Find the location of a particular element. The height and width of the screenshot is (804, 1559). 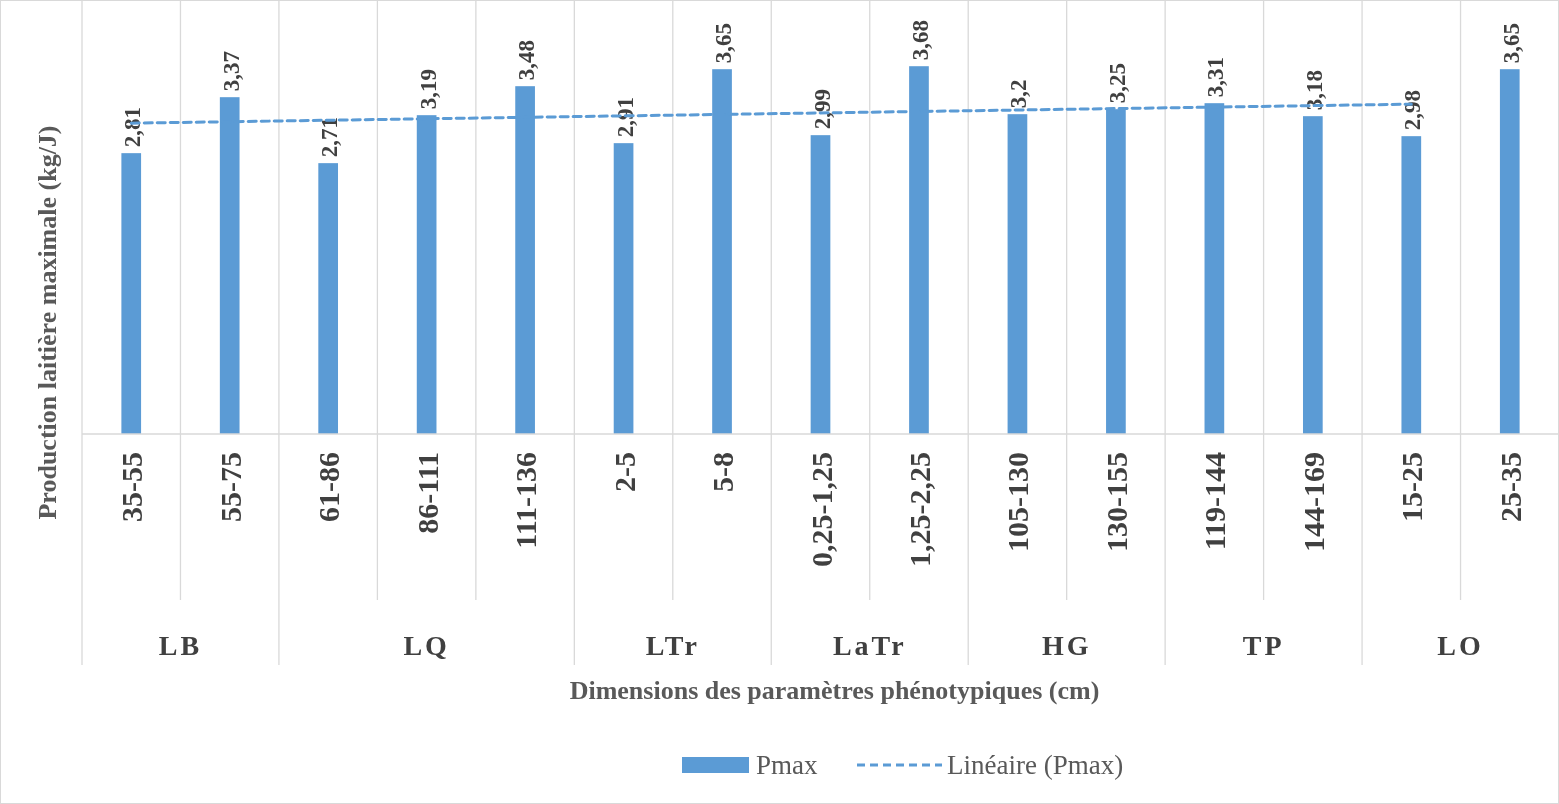

text: LQ is located at coordinates (426, 645).